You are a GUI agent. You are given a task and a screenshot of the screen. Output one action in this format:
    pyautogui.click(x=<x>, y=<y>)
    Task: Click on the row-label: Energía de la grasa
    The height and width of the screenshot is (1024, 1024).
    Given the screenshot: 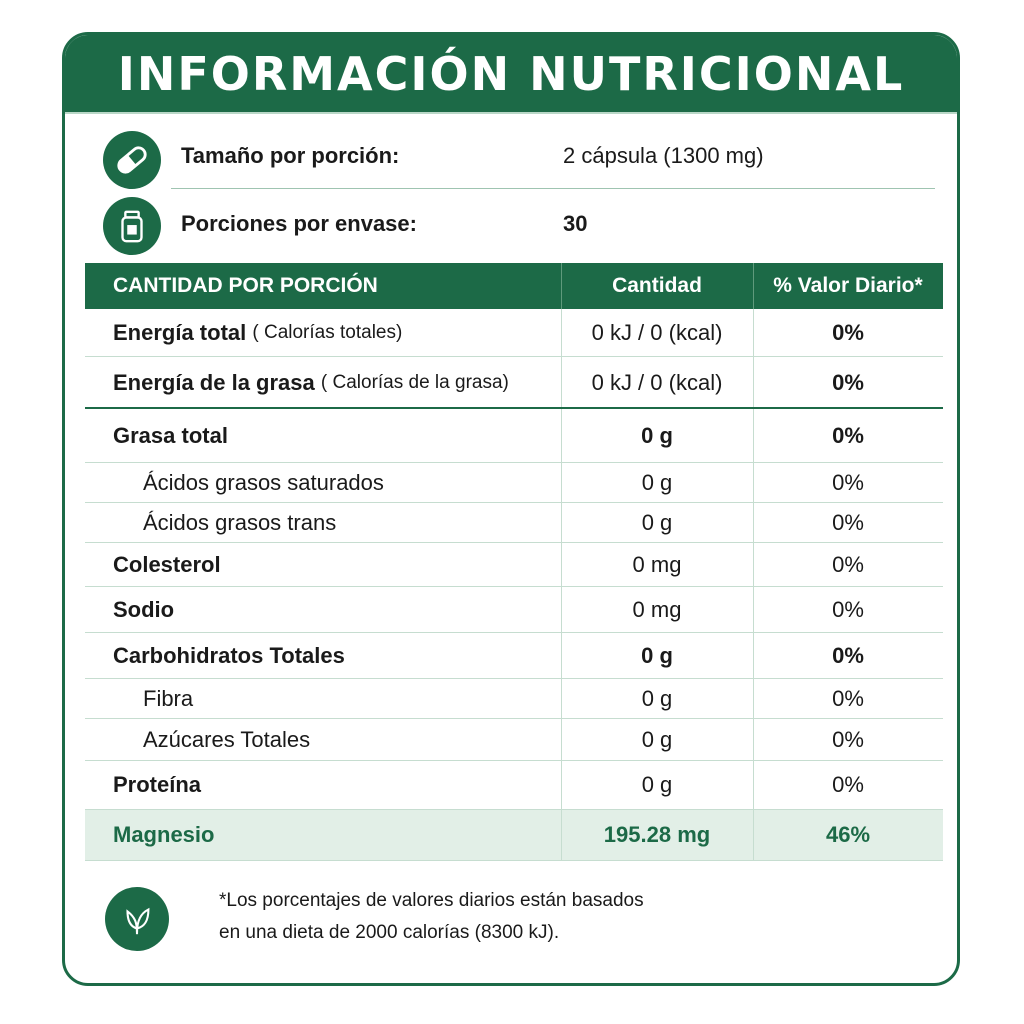 What is the action you would take?
    pyautogui.click(x=214, y=382)
    